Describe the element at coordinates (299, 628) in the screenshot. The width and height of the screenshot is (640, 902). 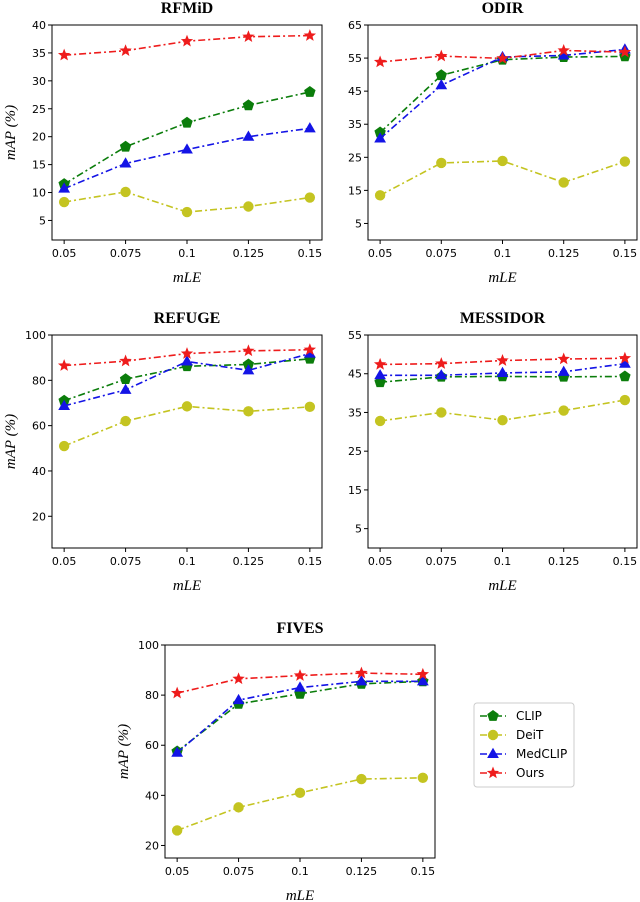
I see `chart-title: FIVES` at that location.